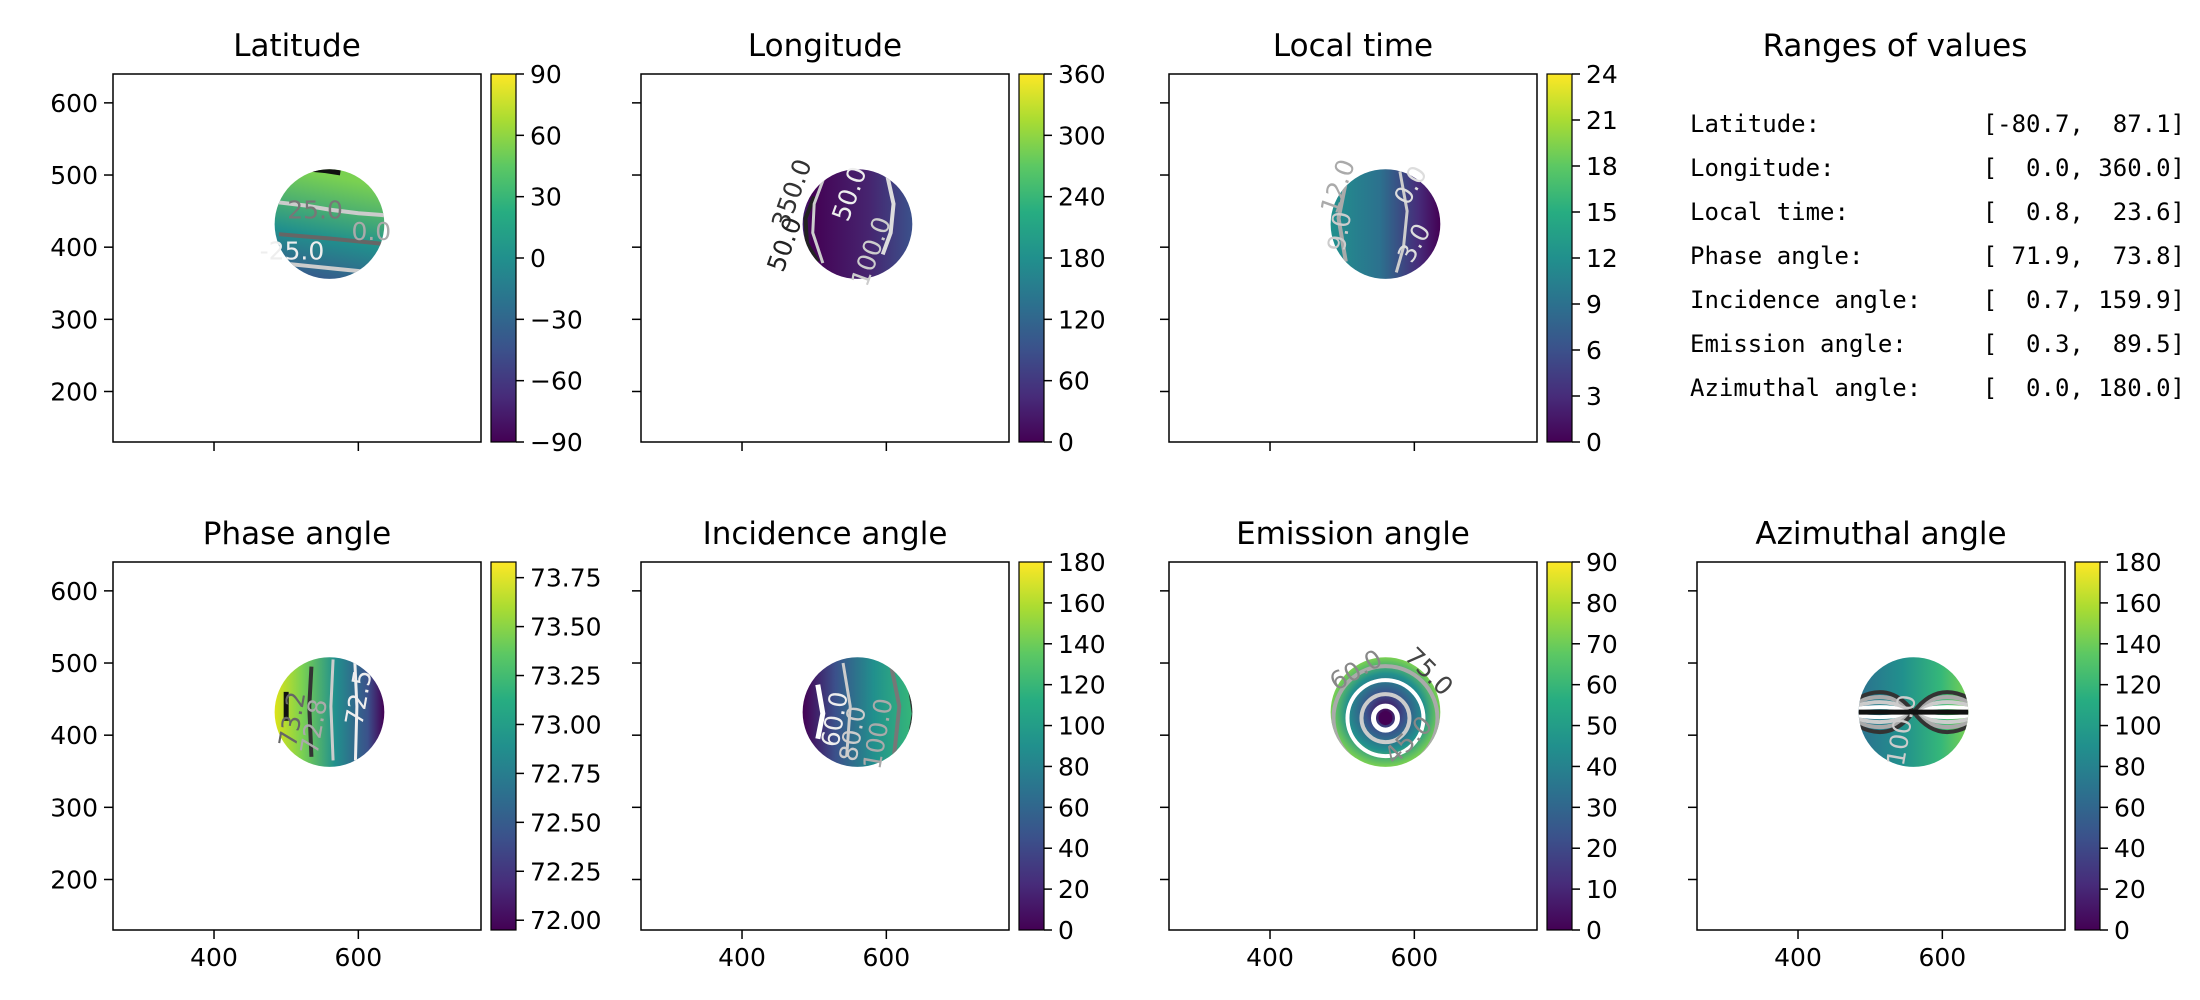 The image size is (2200, 1000). I want to click on colorbar-tick-label: 3, so click(1594, 396).